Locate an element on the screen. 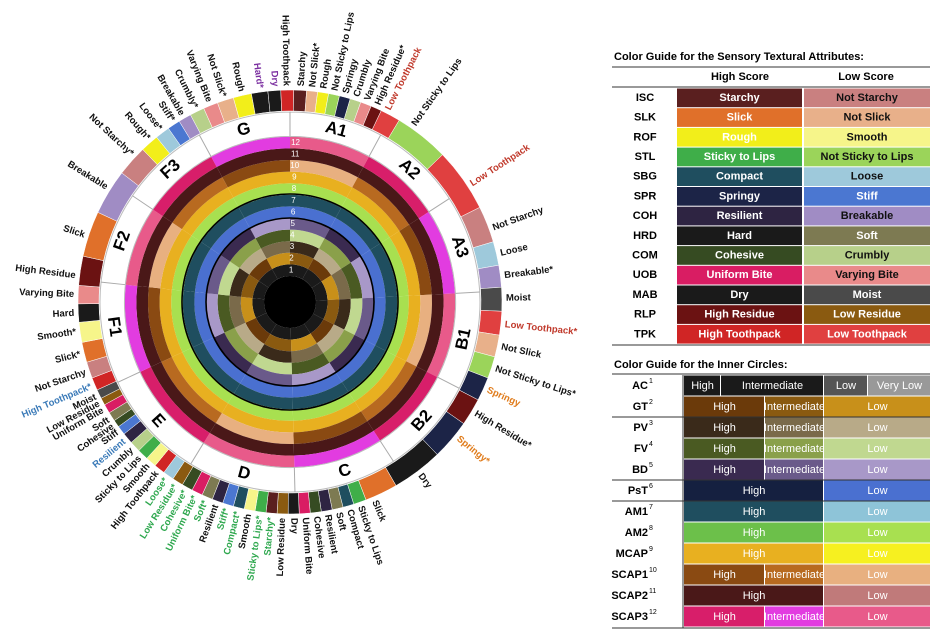  attribute-label: Slick is located at coordinates (74, 232).